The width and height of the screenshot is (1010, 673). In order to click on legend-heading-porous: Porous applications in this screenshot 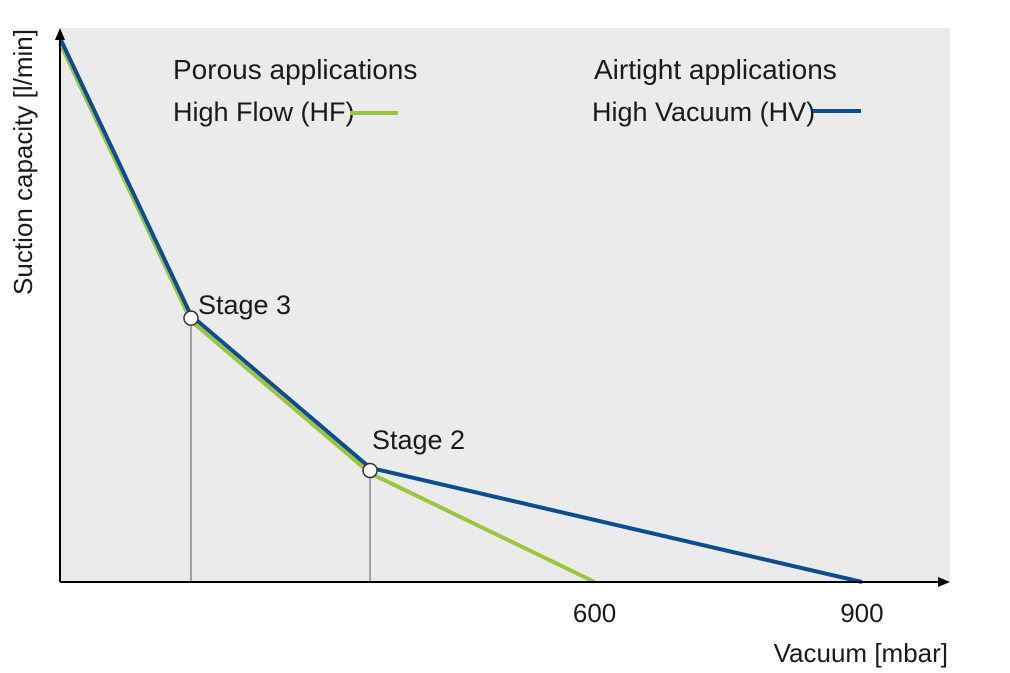, I will do `click(295, 69)`.